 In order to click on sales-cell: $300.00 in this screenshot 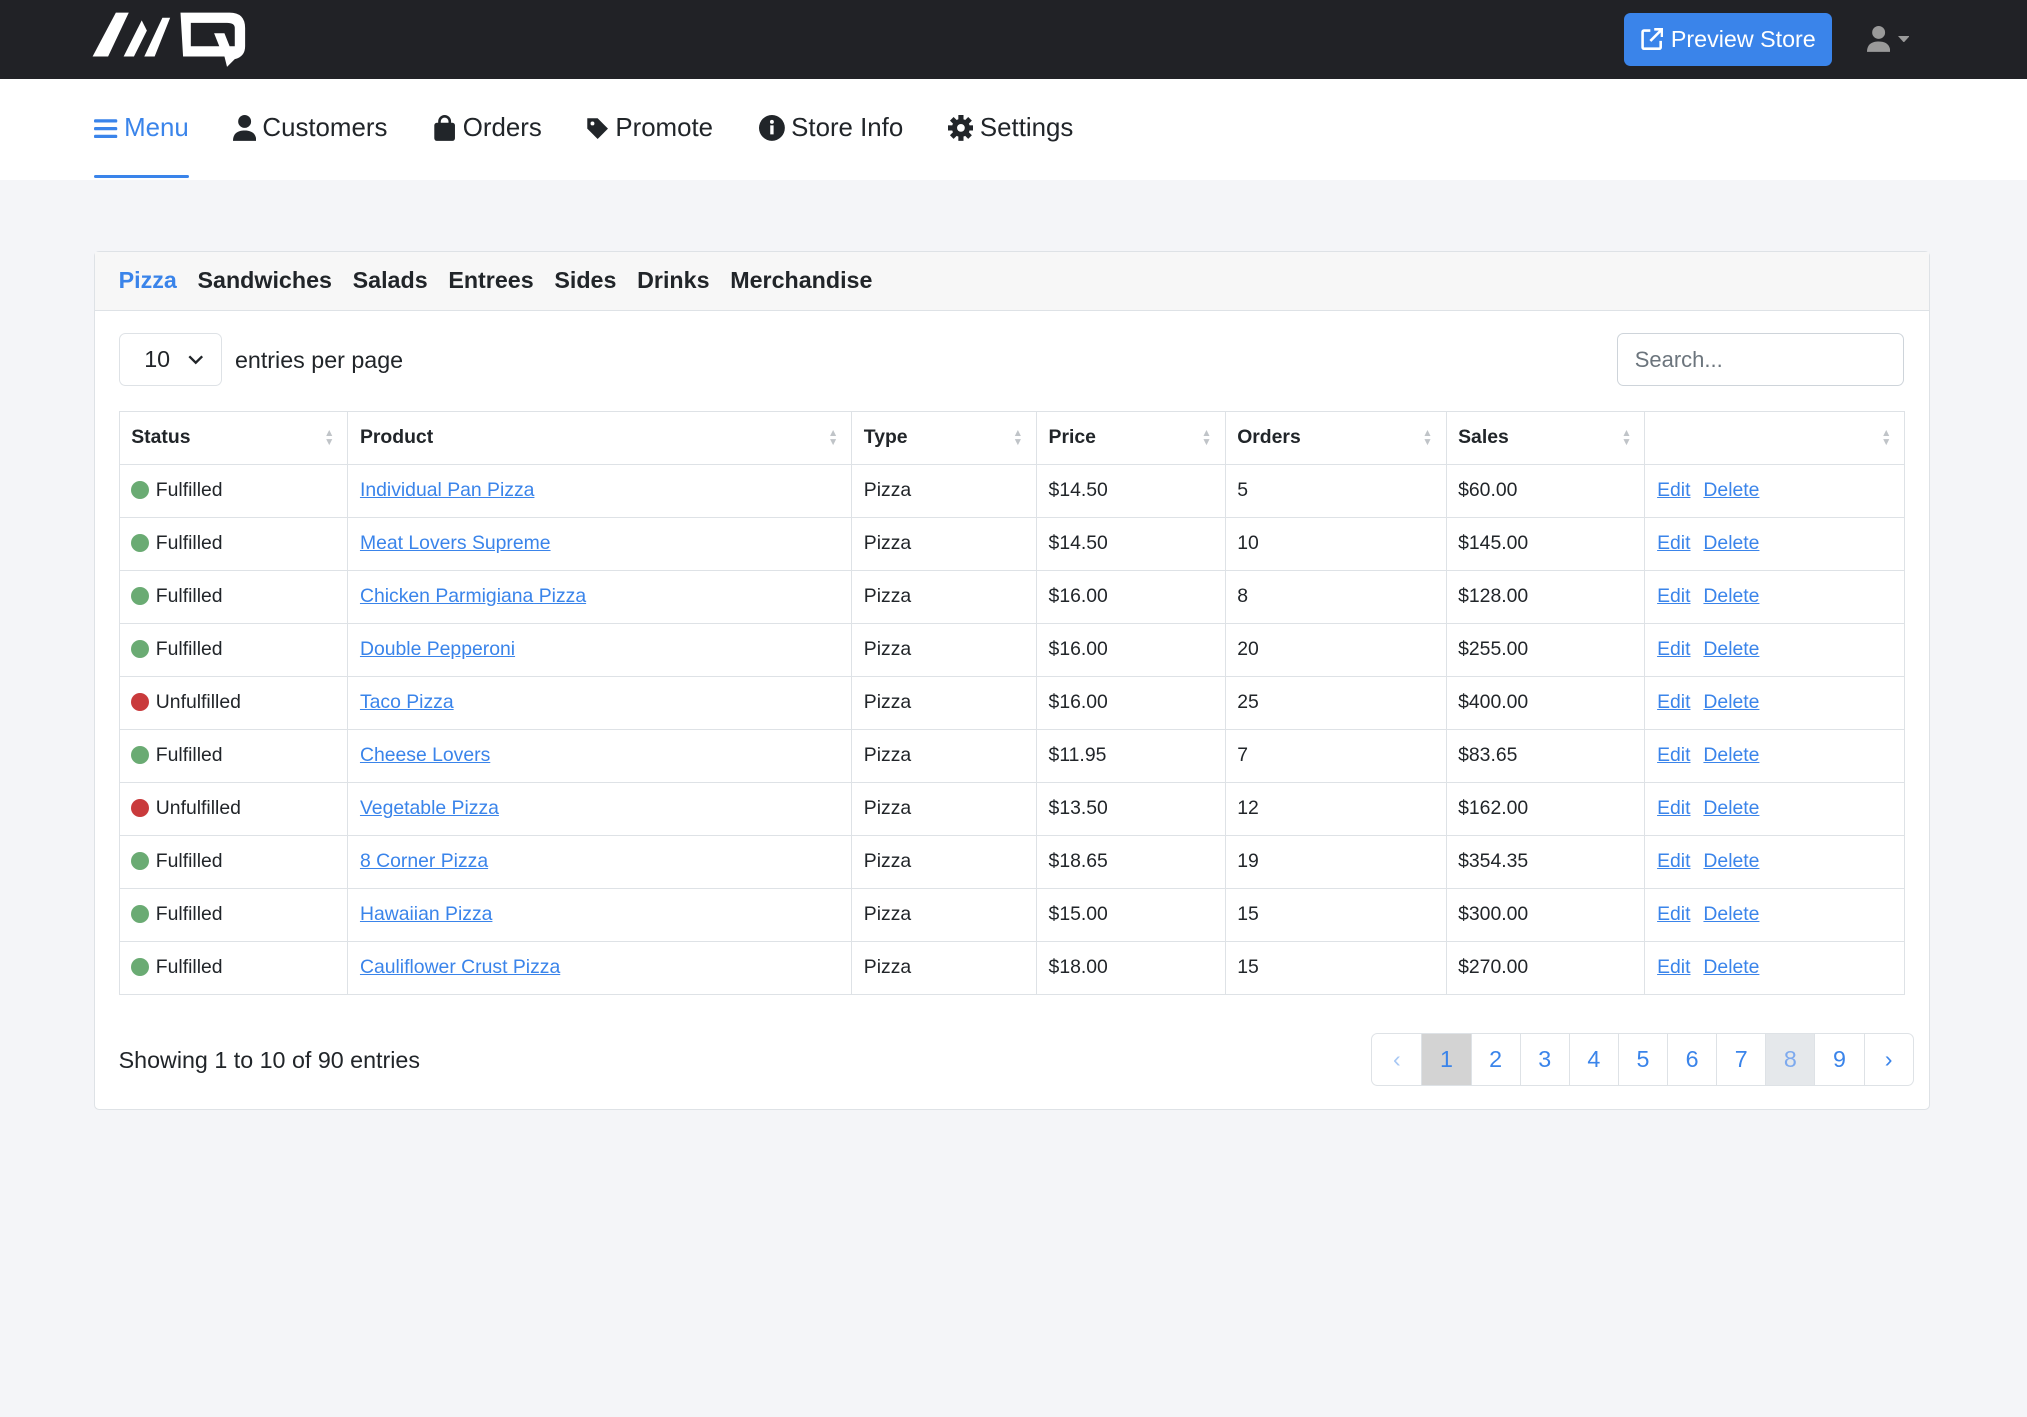, I will do `click(1545, 914)`.